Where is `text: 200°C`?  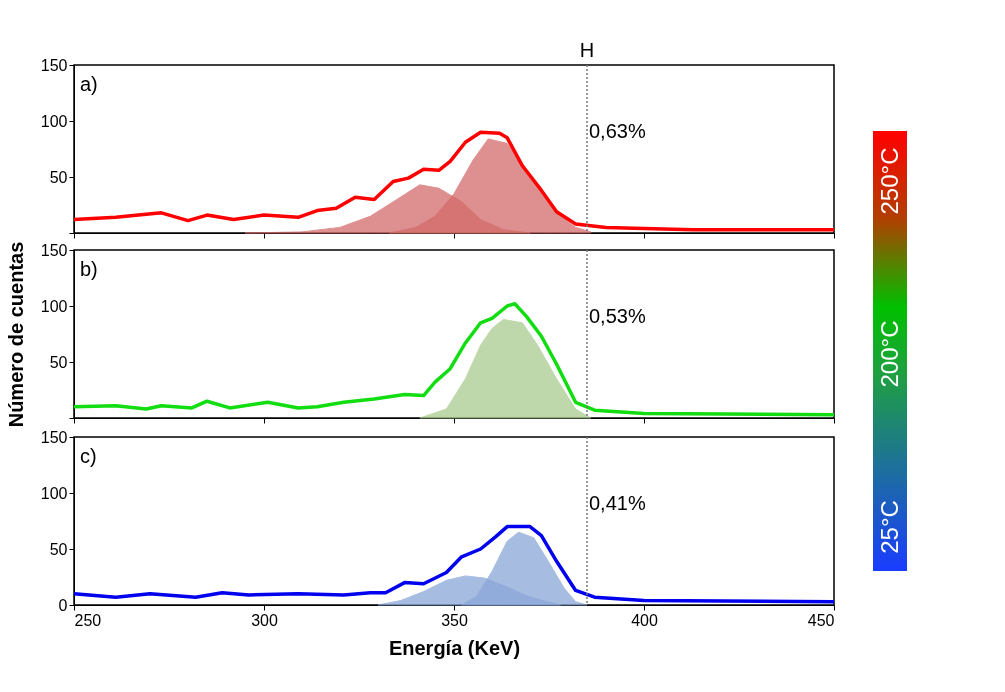
text: 200°C is located at coordinates (889, 354).